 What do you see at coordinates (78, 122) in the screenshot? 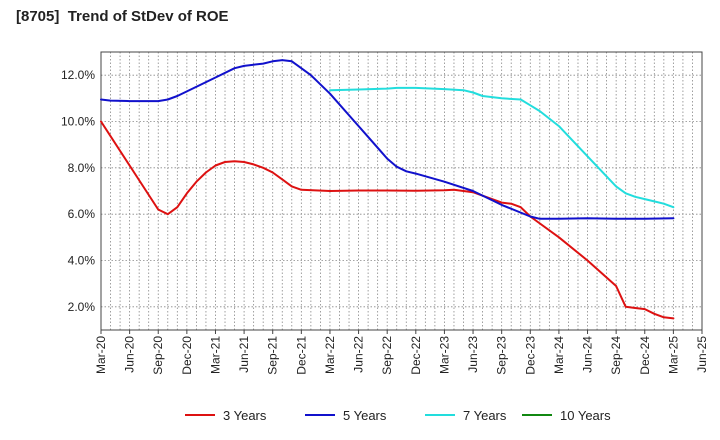
I see `y-tick-label: 10.0%` at bounding box center [78, 122].